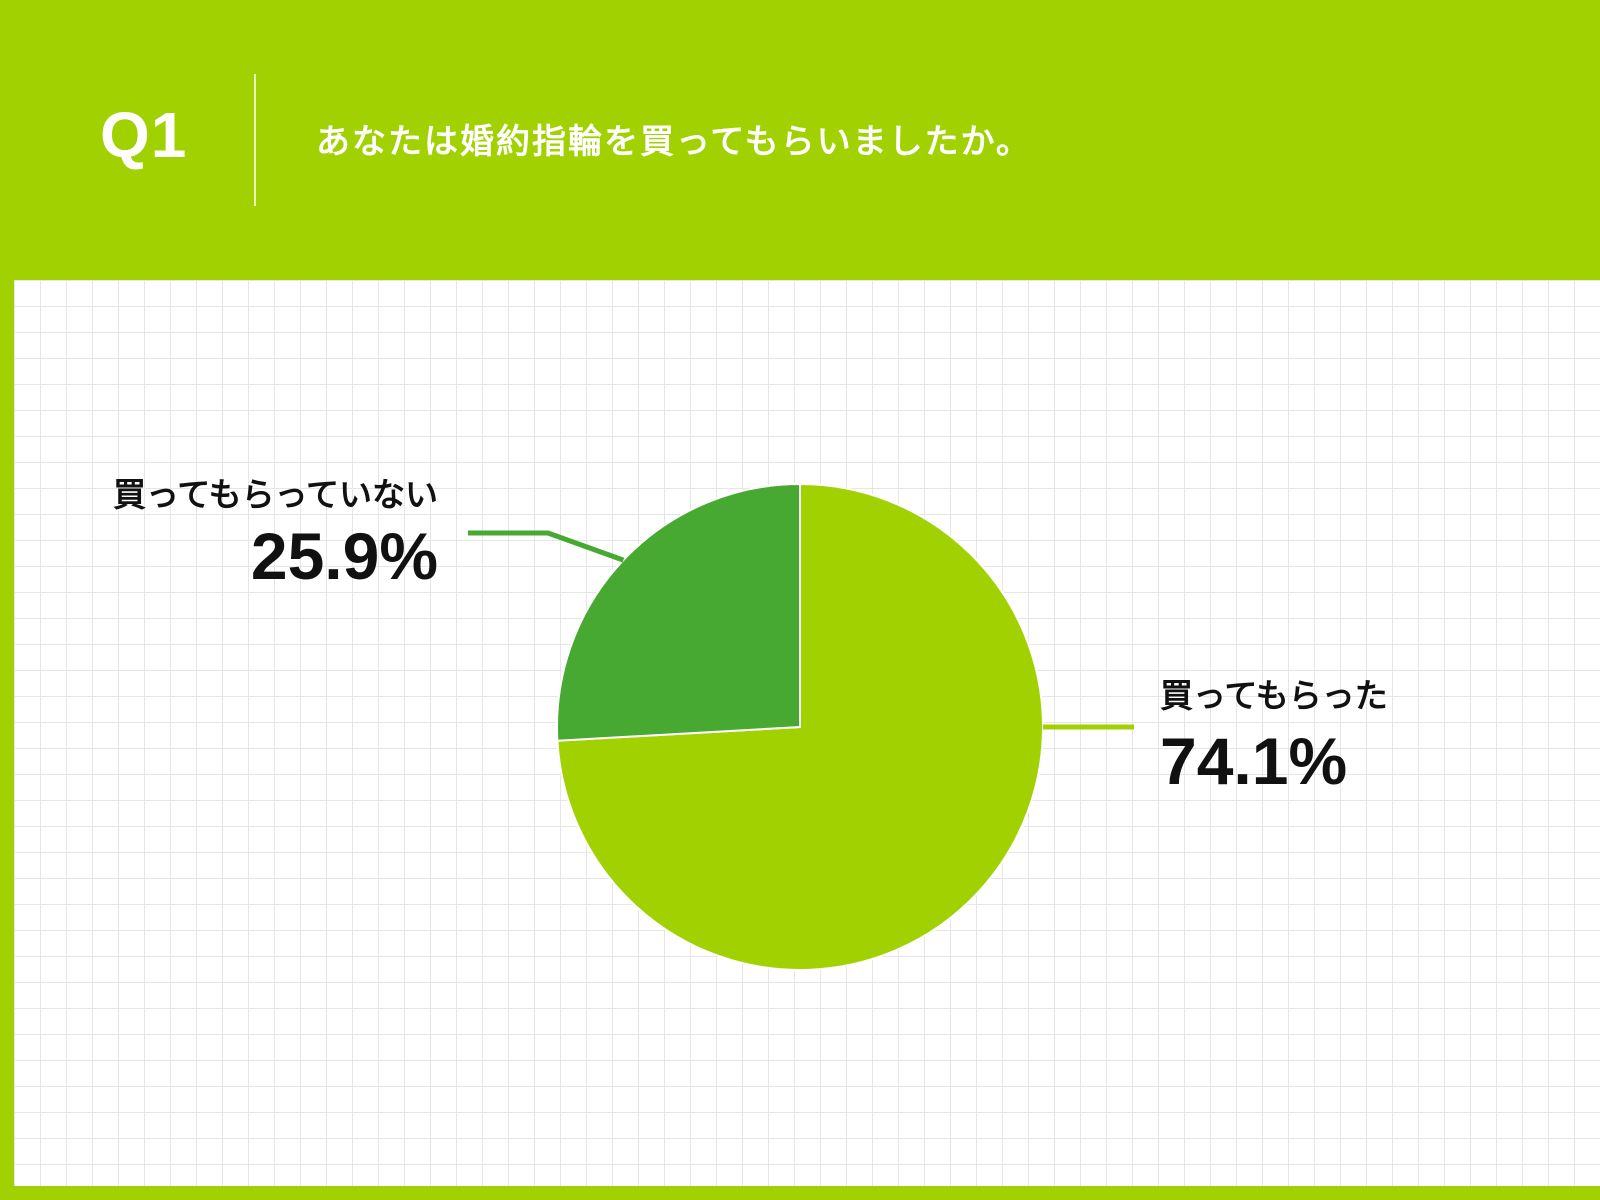 The image size is (1600, 1200). Describe the element at coordinates (674, 142) in the screenshot. I see `question-text: あなたは婚約指輪を買ってもらいましたか。` at that location.